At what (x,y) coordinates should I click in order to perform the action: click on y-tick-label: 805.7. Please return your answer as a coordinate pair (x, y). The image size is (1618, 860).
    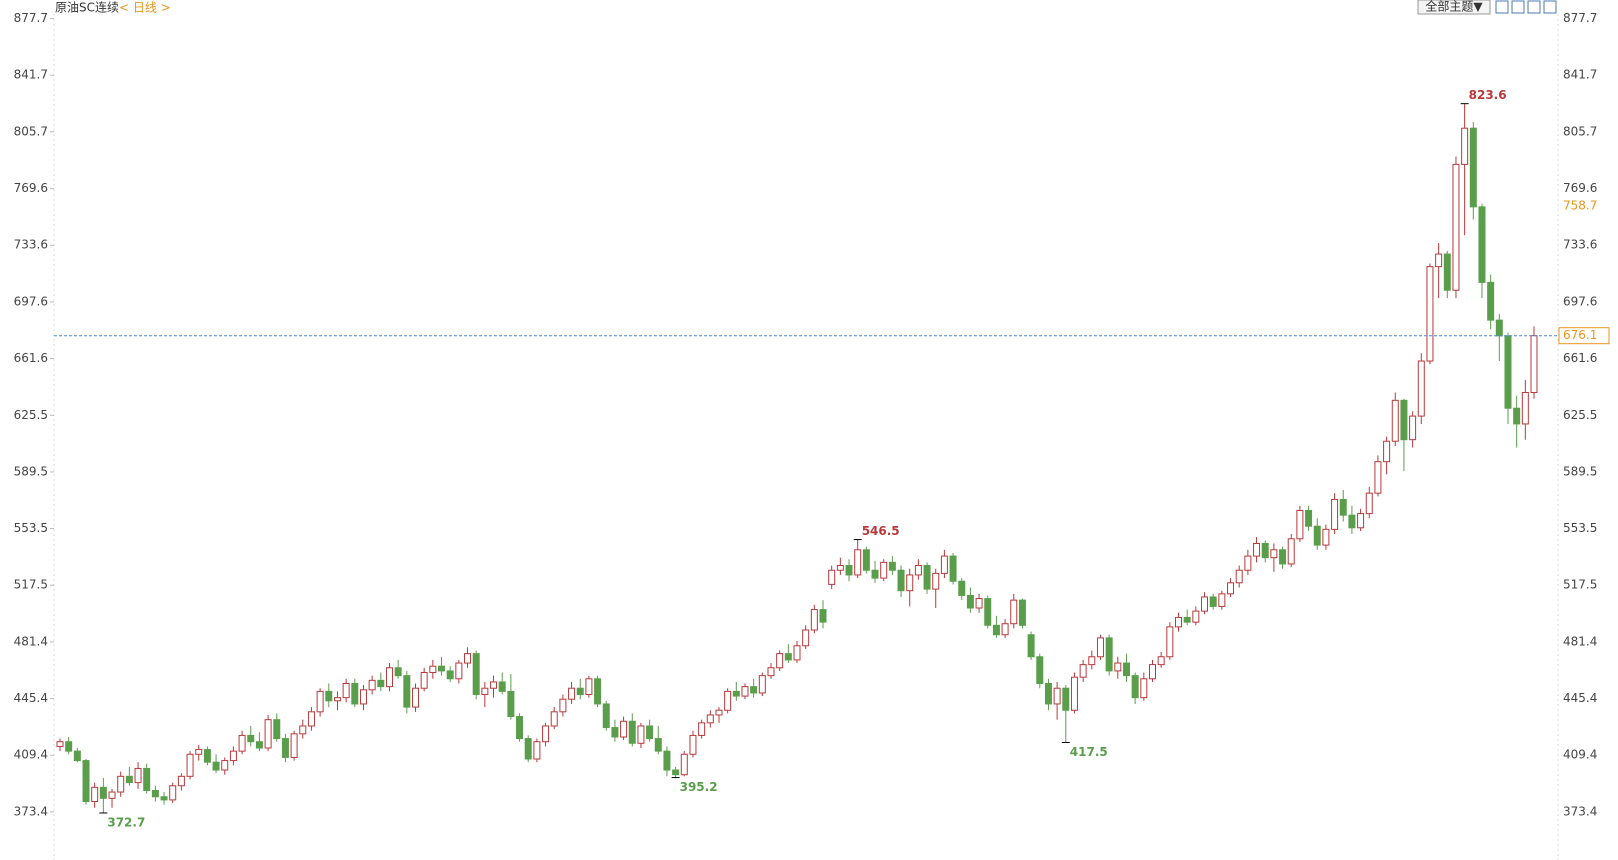
    Looking at the image, I should click on (31, 131).